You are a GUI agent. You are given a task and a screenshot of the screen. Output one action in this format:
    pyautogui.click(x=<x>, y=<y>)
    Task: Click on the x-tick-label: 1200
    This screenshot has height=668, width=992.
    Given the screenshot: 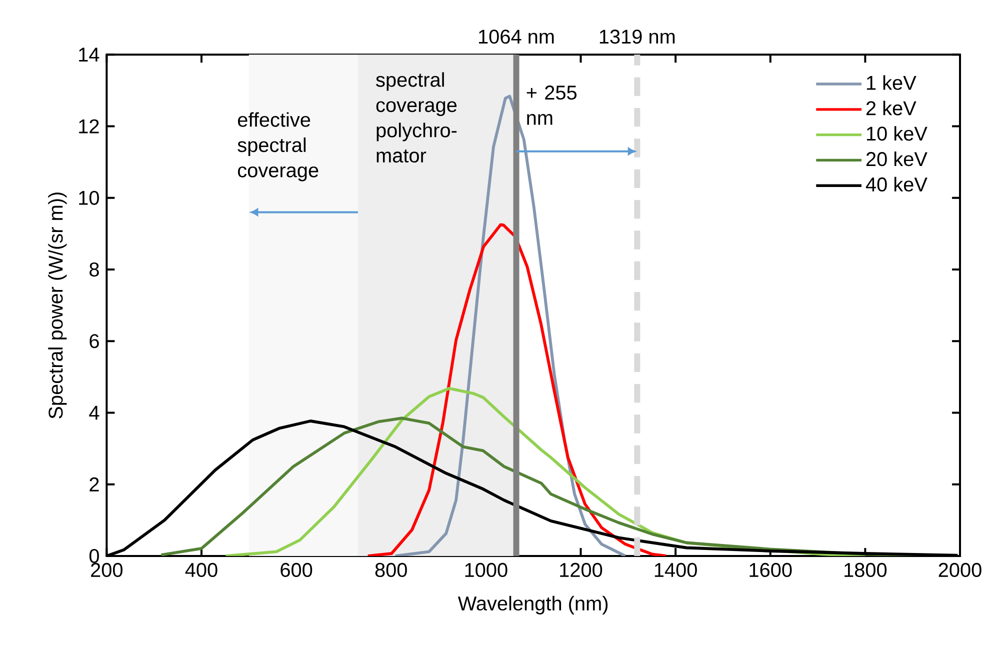 What is the action you would take?
    pyautogui.click(x=581, y=570)
    